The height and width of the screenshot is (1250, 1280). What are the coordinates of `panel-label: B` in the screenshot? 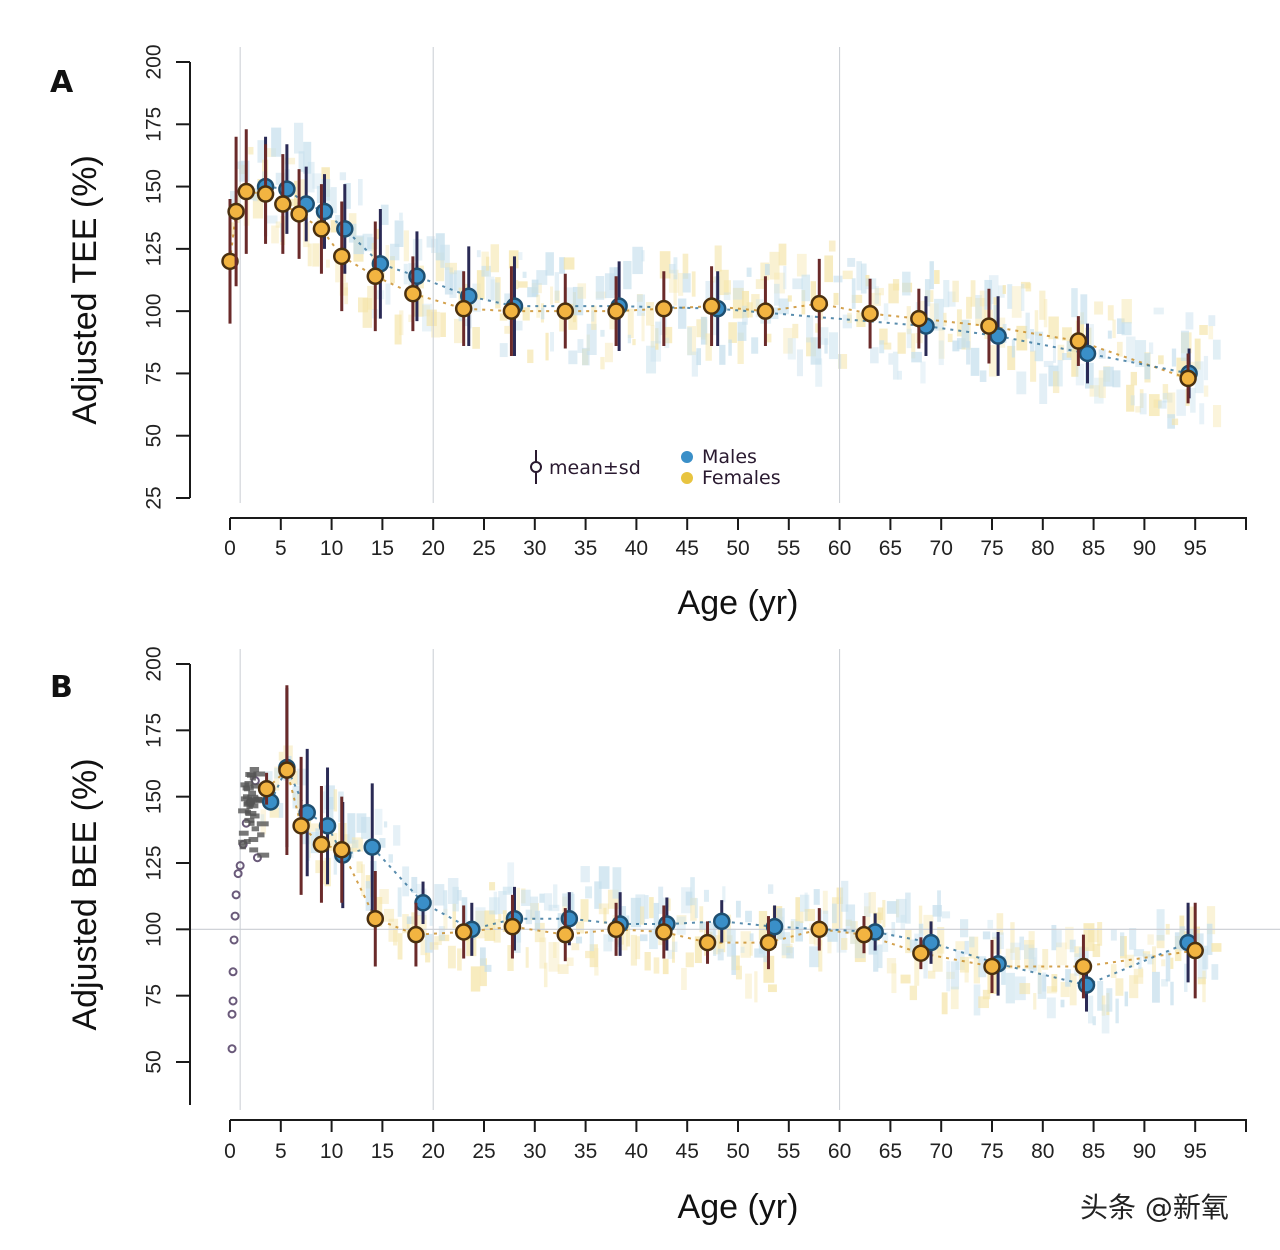 It's located at (61, 687).